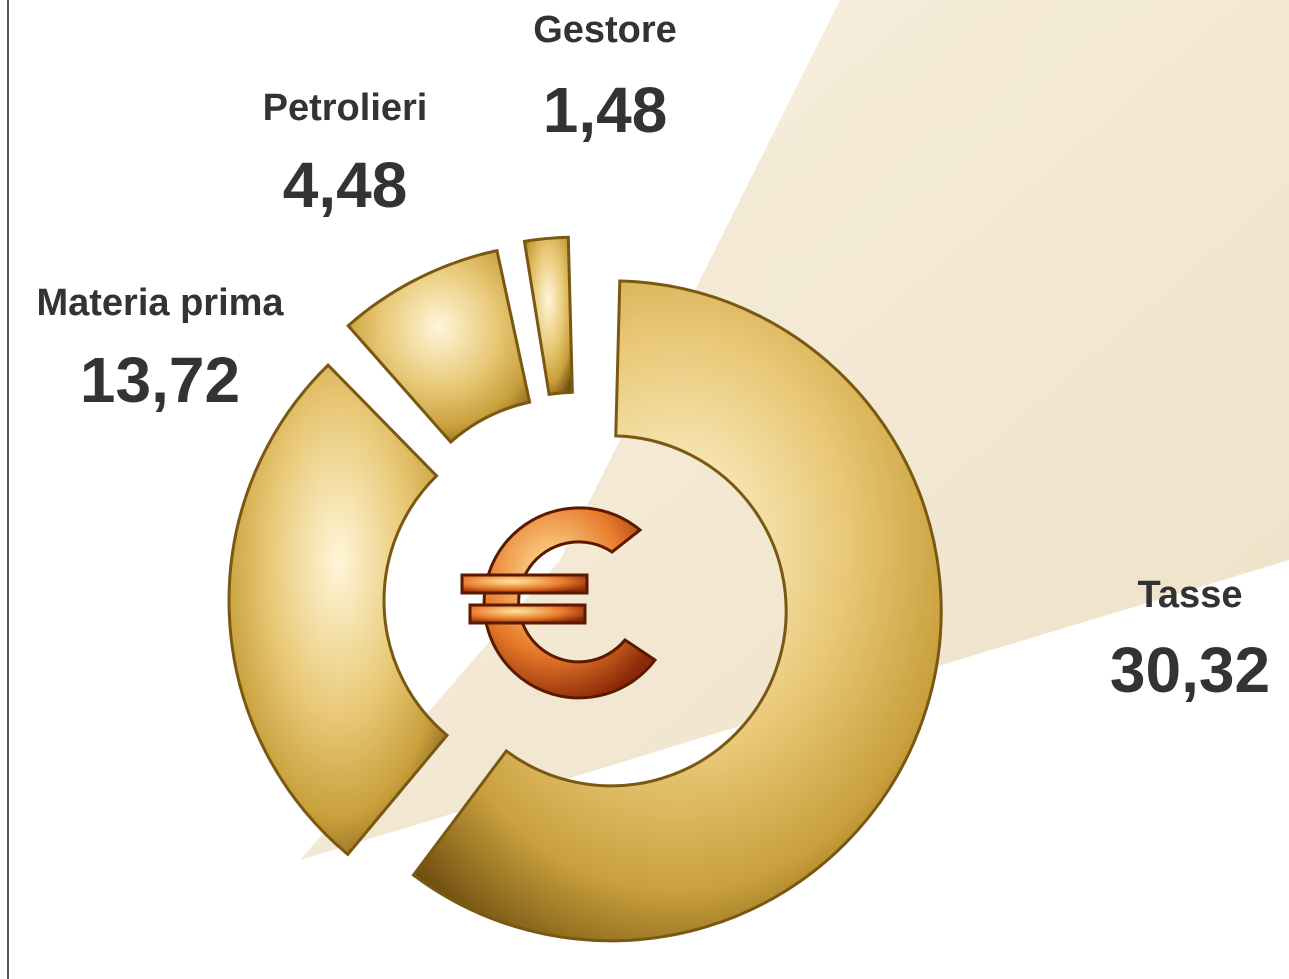 This screenshot has height=979, width=1289. I want to click on value-label: 13,72, so click(160, 380).